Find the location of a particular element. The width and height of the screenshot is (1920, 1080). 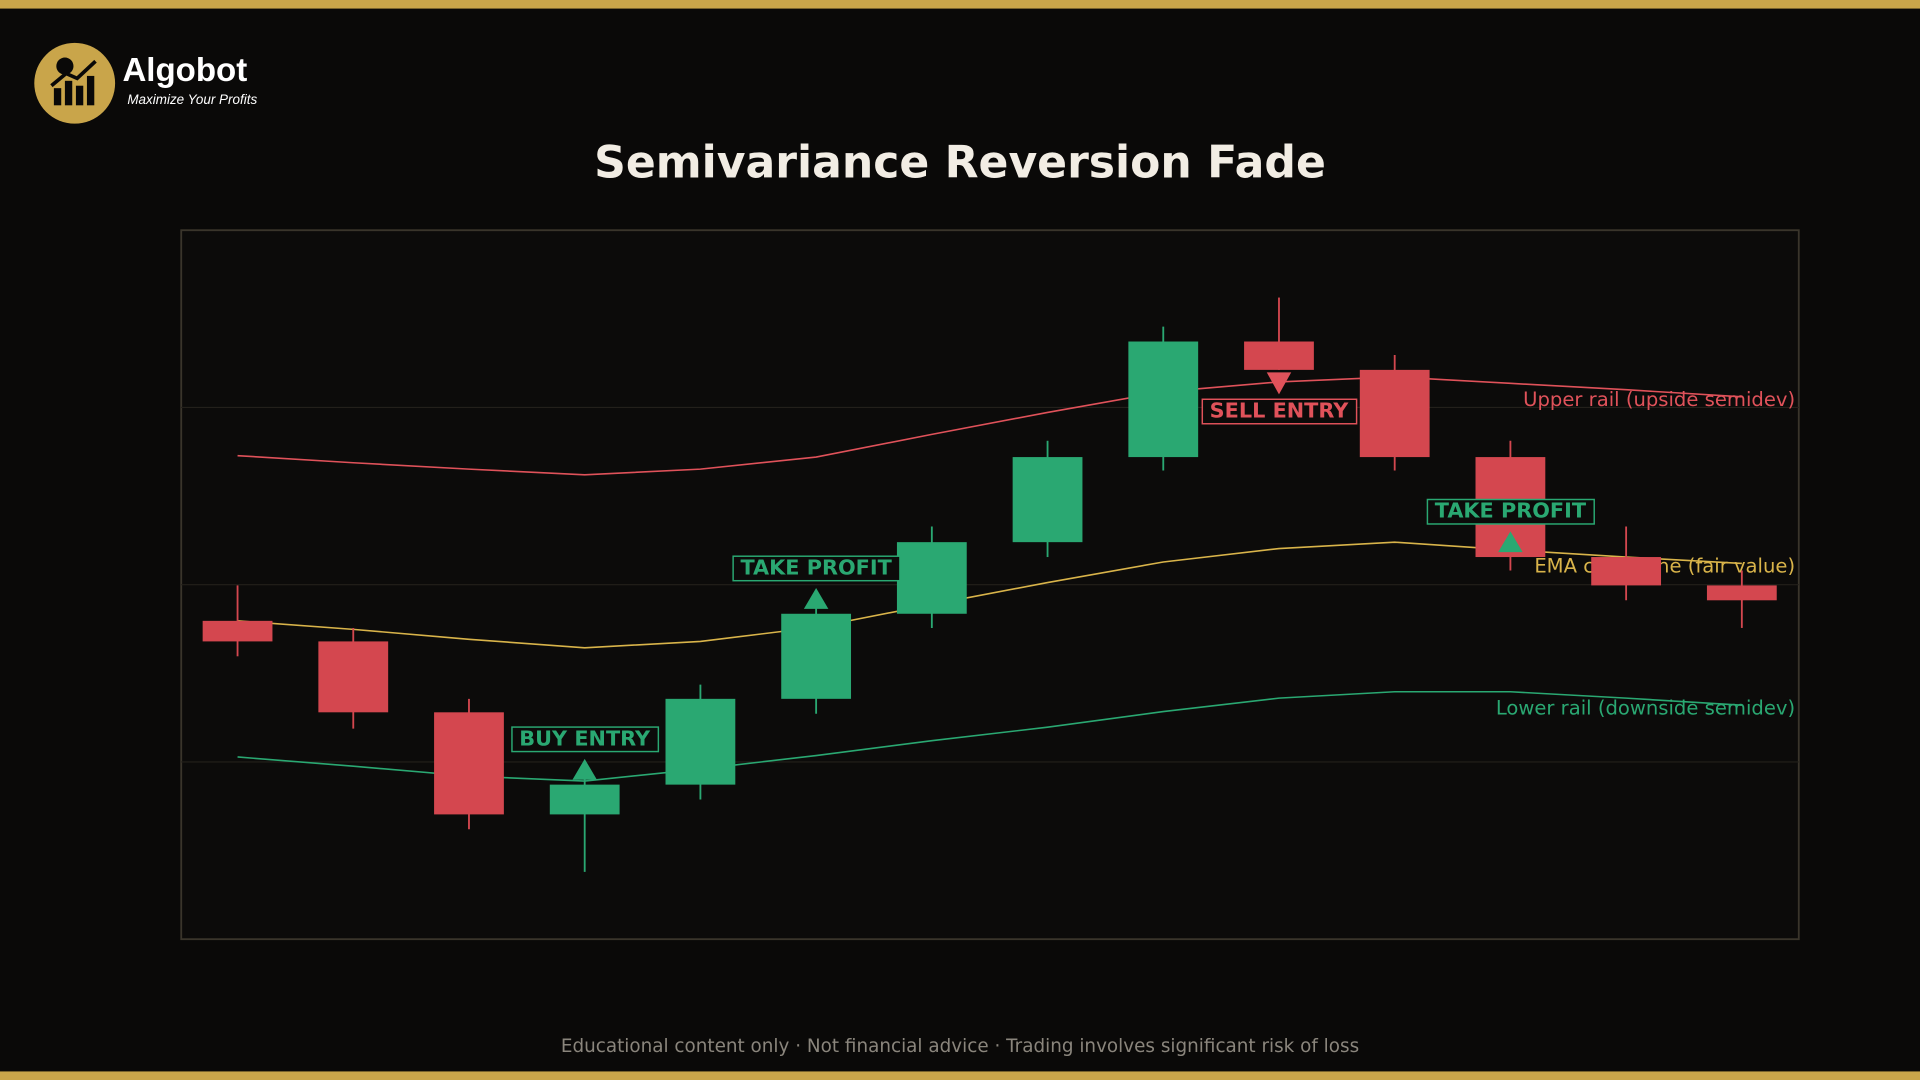

logo-icon is located at coordinates (73, 81).